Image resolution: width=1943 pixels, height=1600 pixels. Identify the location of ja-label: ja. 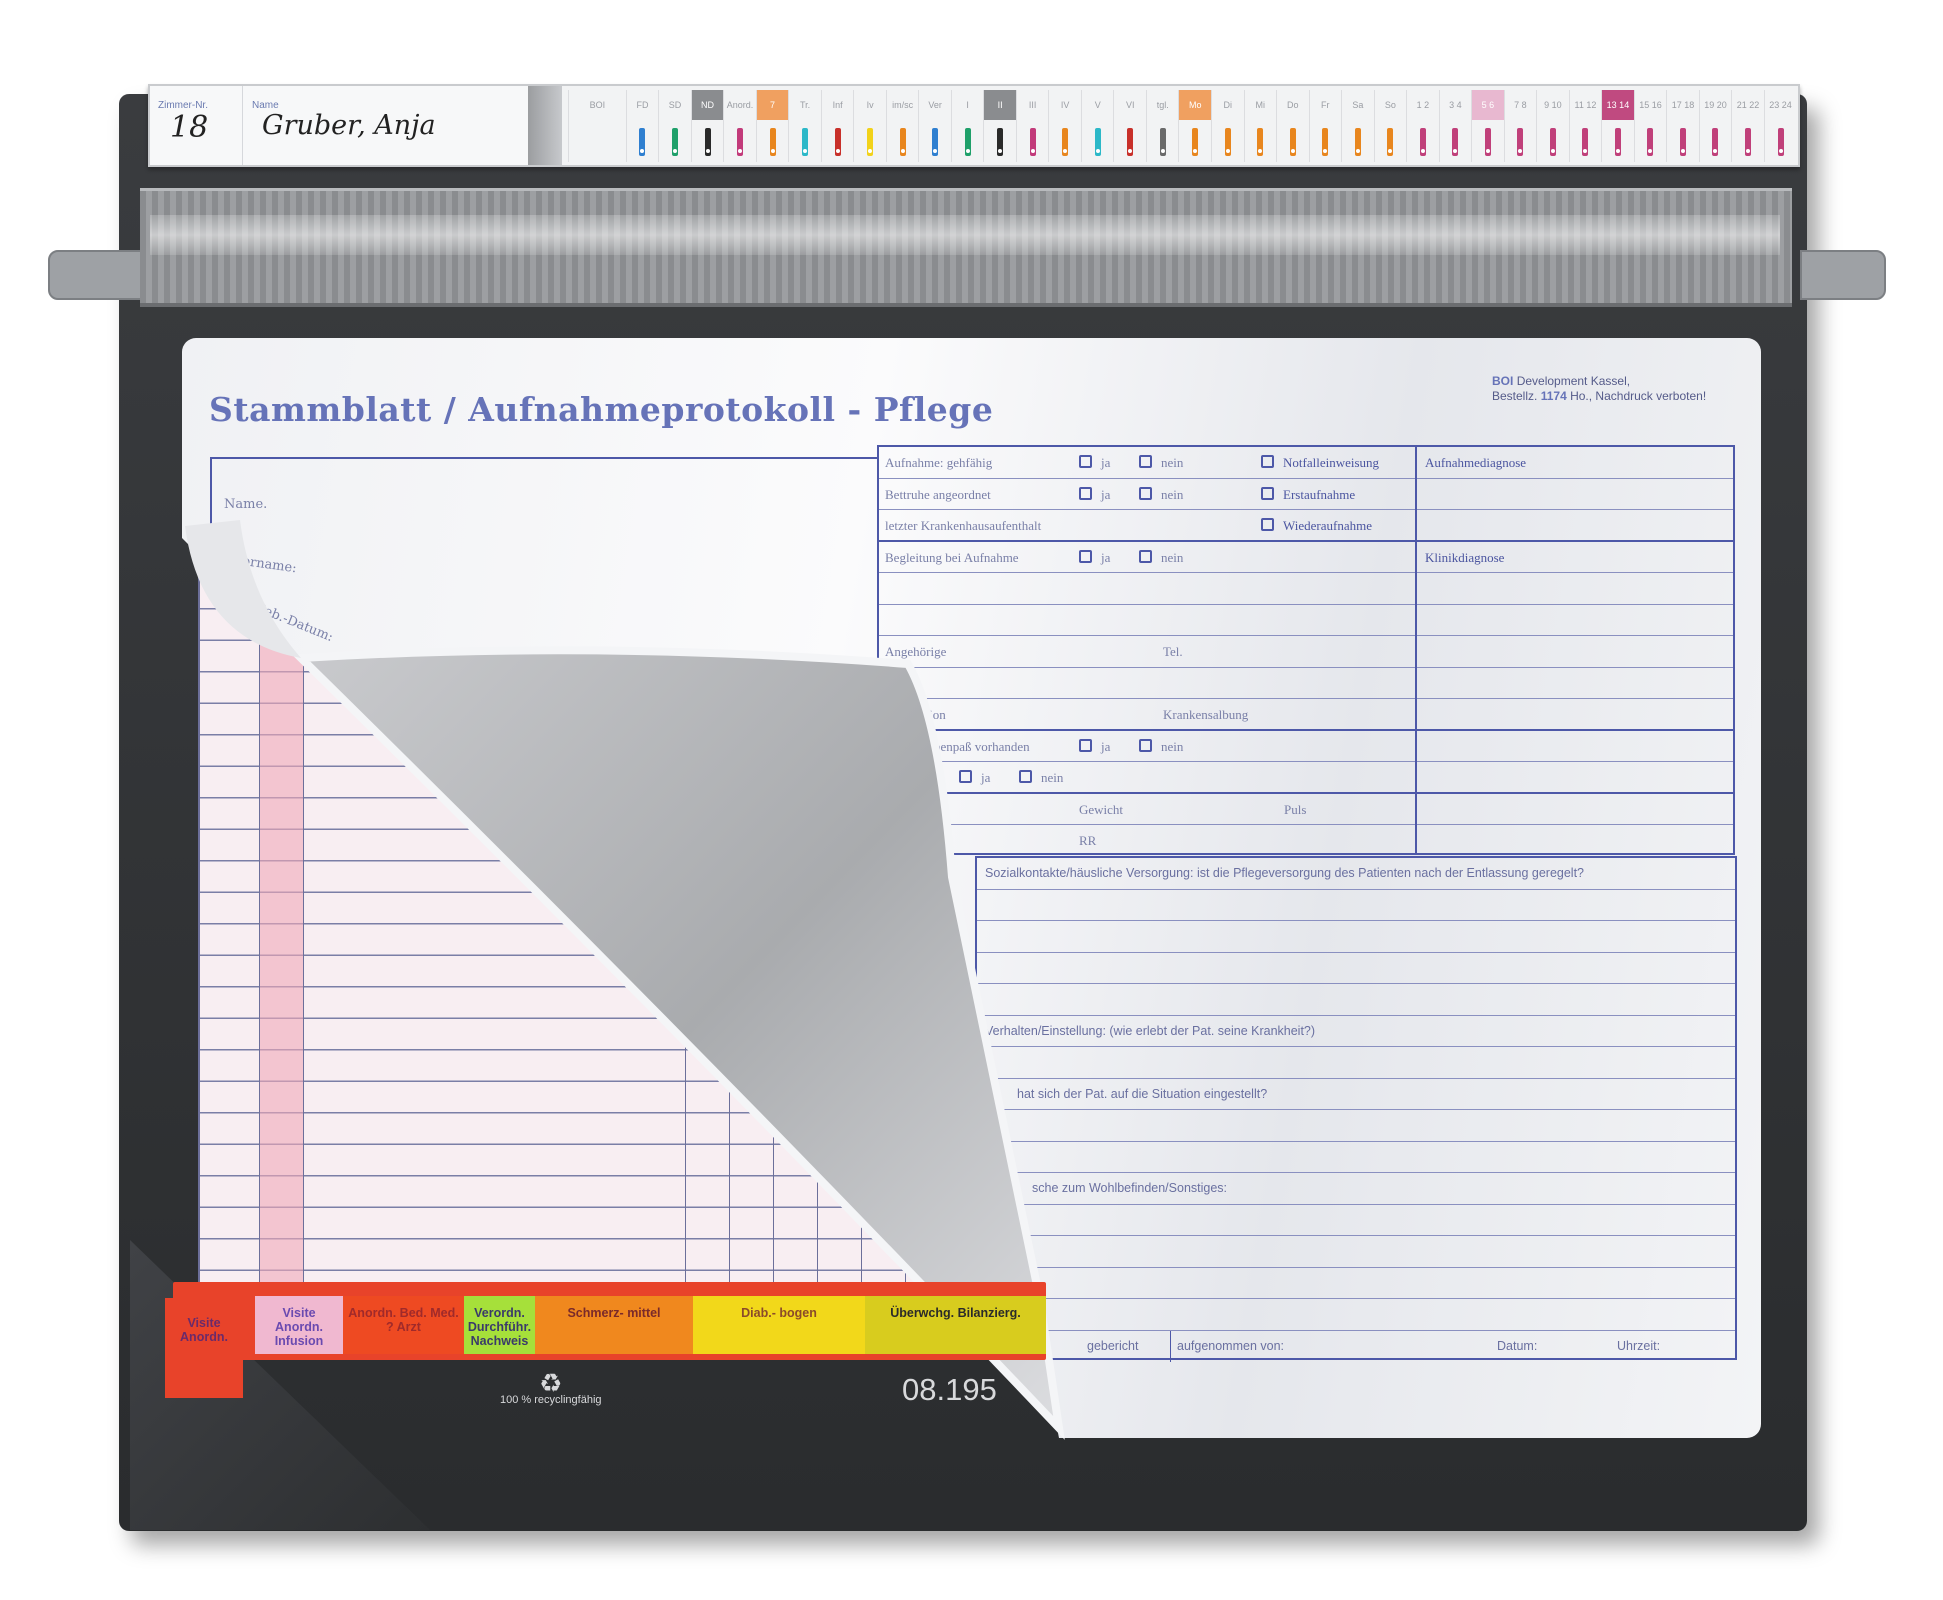
(1106, 746).